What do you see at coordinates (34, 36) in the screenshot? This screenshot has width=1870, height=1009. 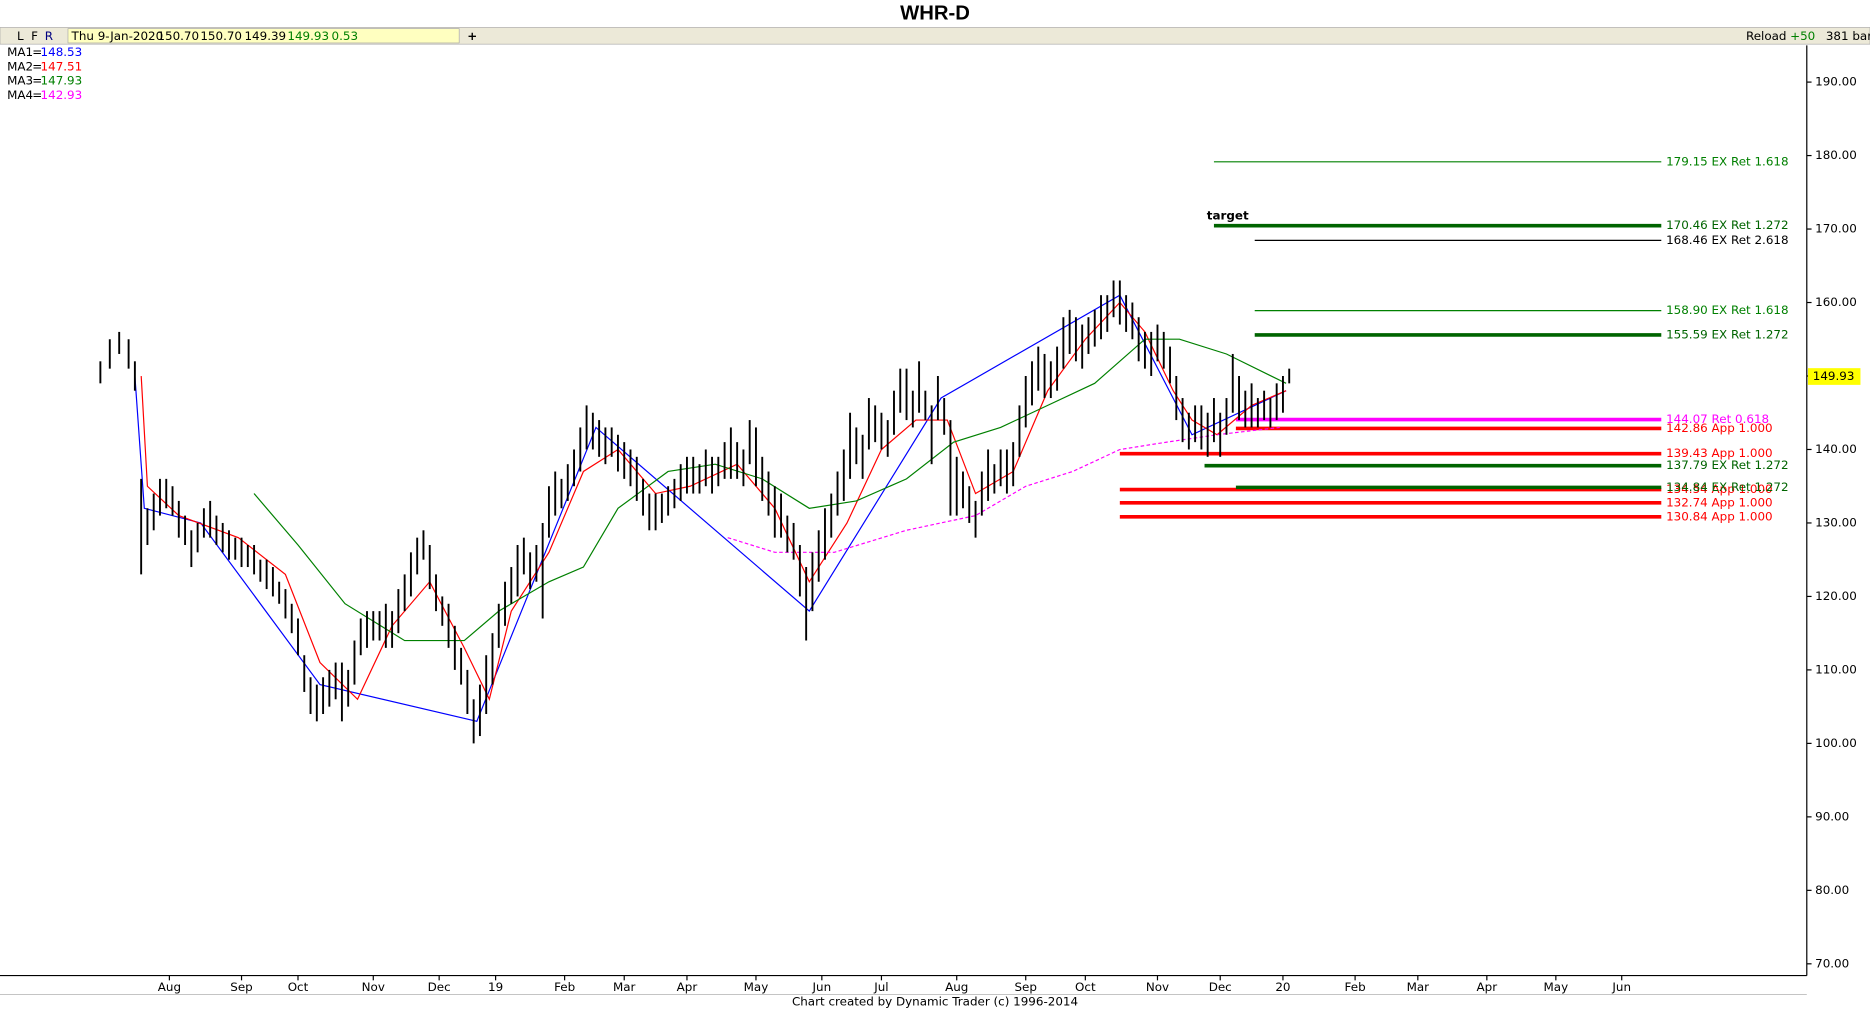 I see `toolbar-button: F` at bounding box center [34, 36].